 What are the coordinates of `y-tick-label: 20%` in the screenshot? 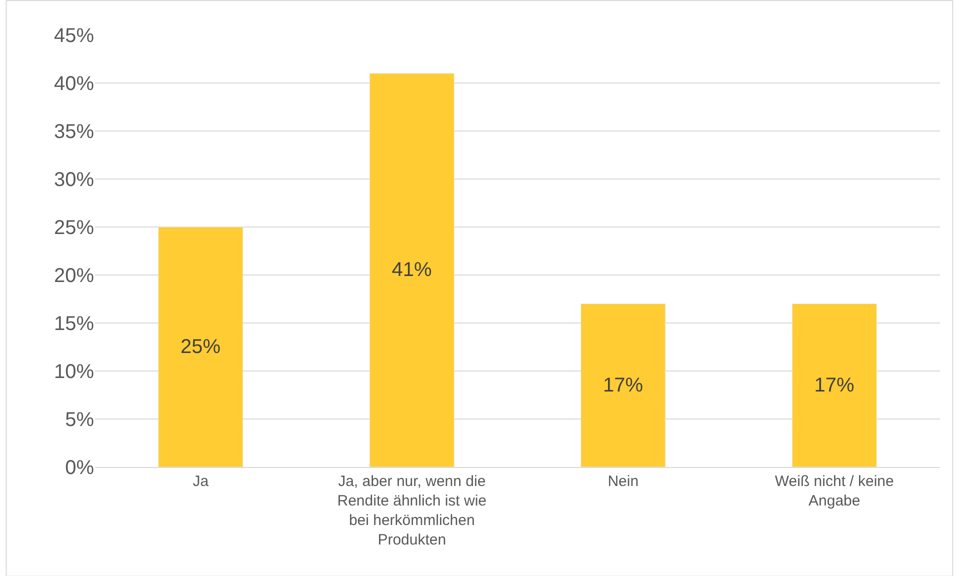 It's located at (74, 276).